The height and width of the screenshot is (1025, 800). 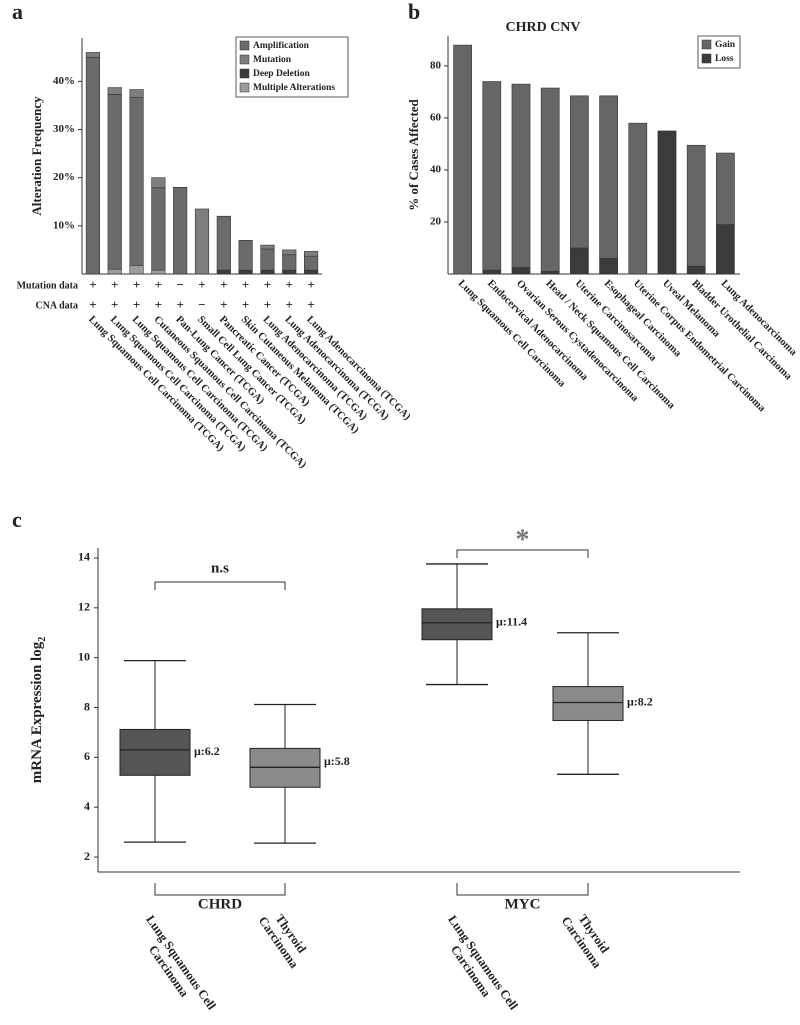 What do you see at coordinates (542, 27) in the screenshot?
I see `chart-title: CHRD CNV` at bounding box center [542, 27].